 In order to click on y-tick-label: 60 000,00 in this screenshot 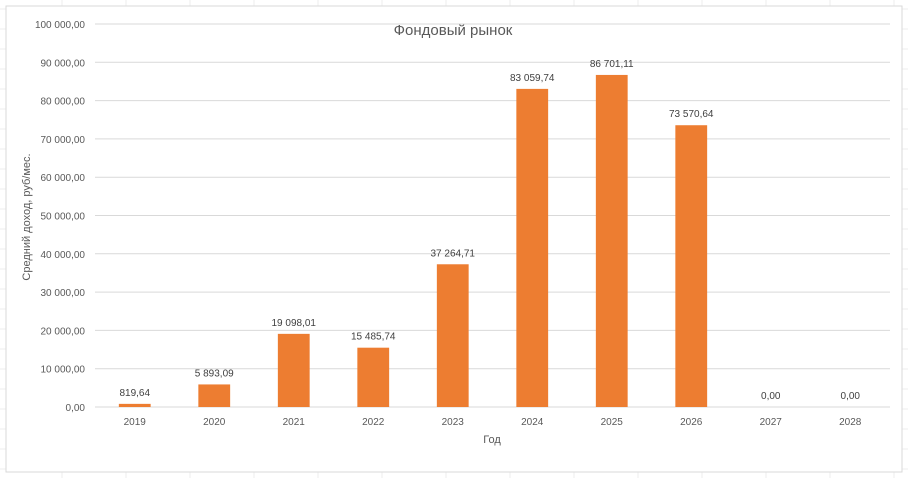, I will do `click(63, 178)`.